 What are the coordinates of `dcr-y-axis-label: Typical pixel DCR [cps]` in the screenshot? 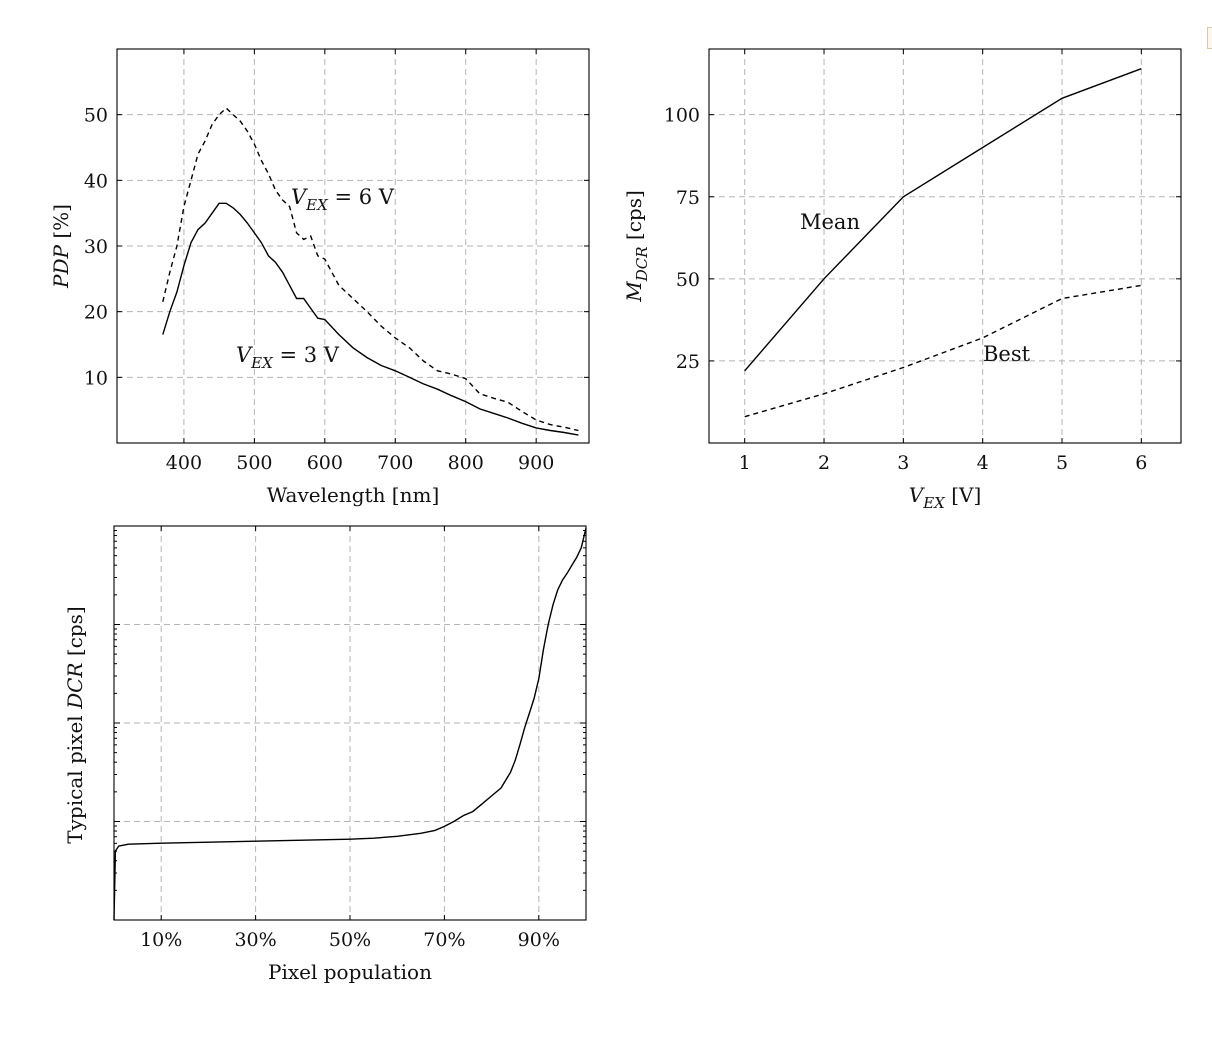 It's located at (75, 724).